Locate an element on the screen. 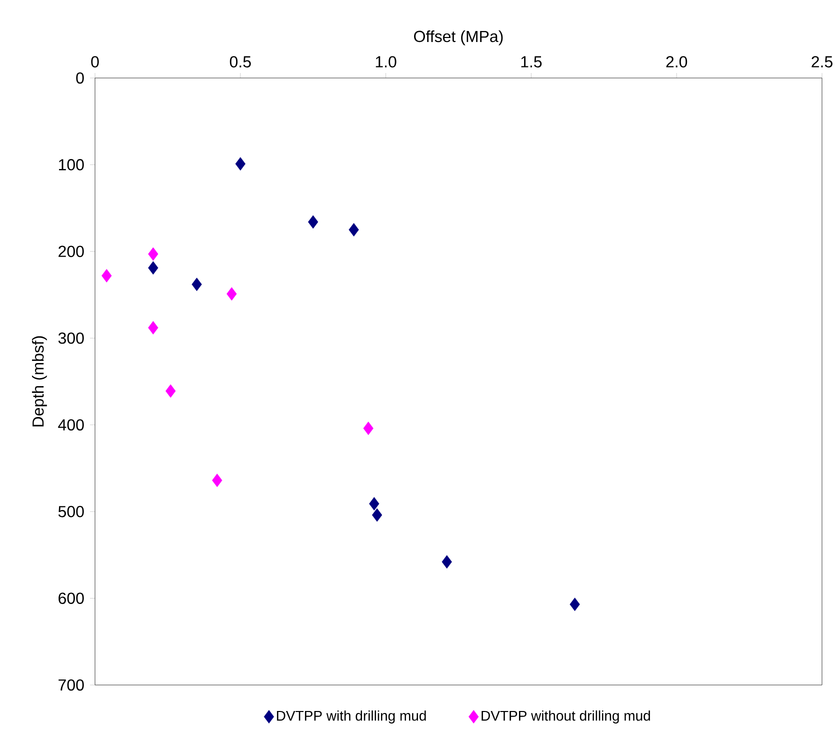 The image size is (839, 730). legend-label: DVTPP without drilling mud is located at coordinates (566, 717).